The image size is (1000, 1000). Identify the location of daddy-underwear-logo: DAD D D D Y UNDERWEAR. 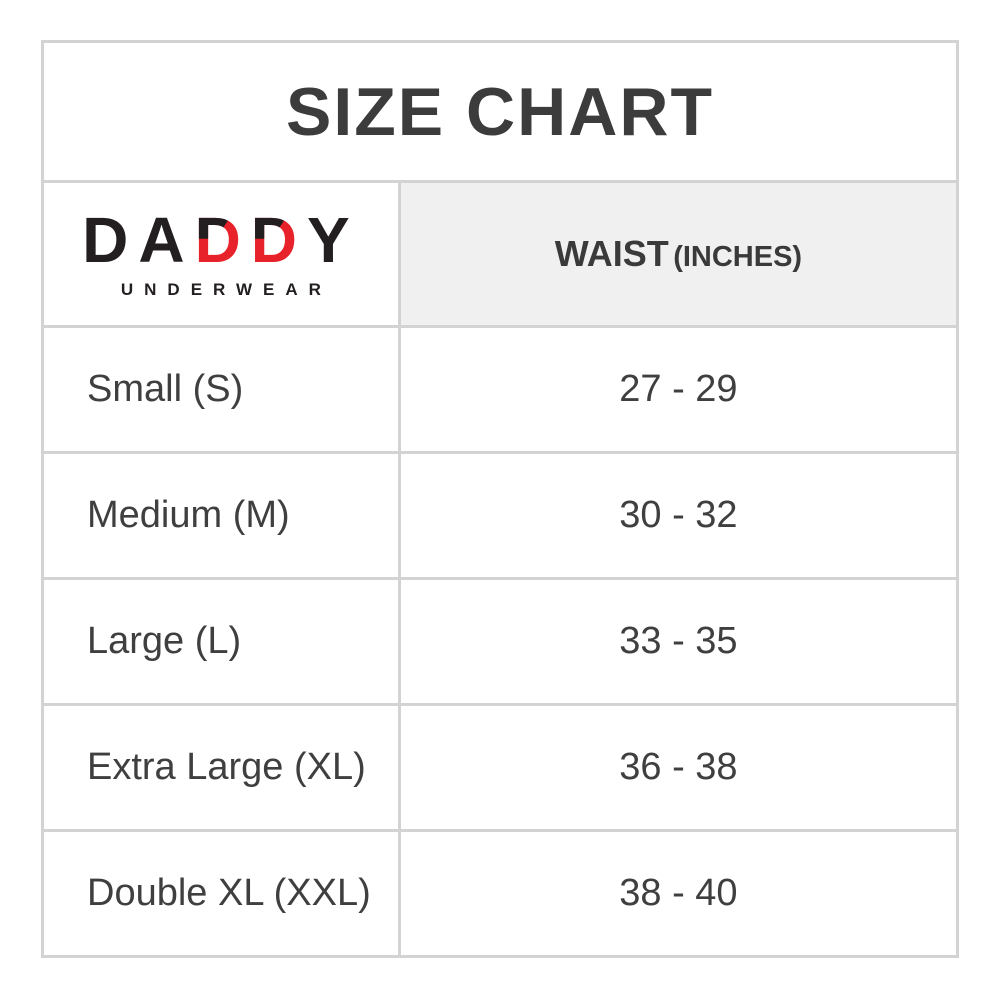
(221, 253).